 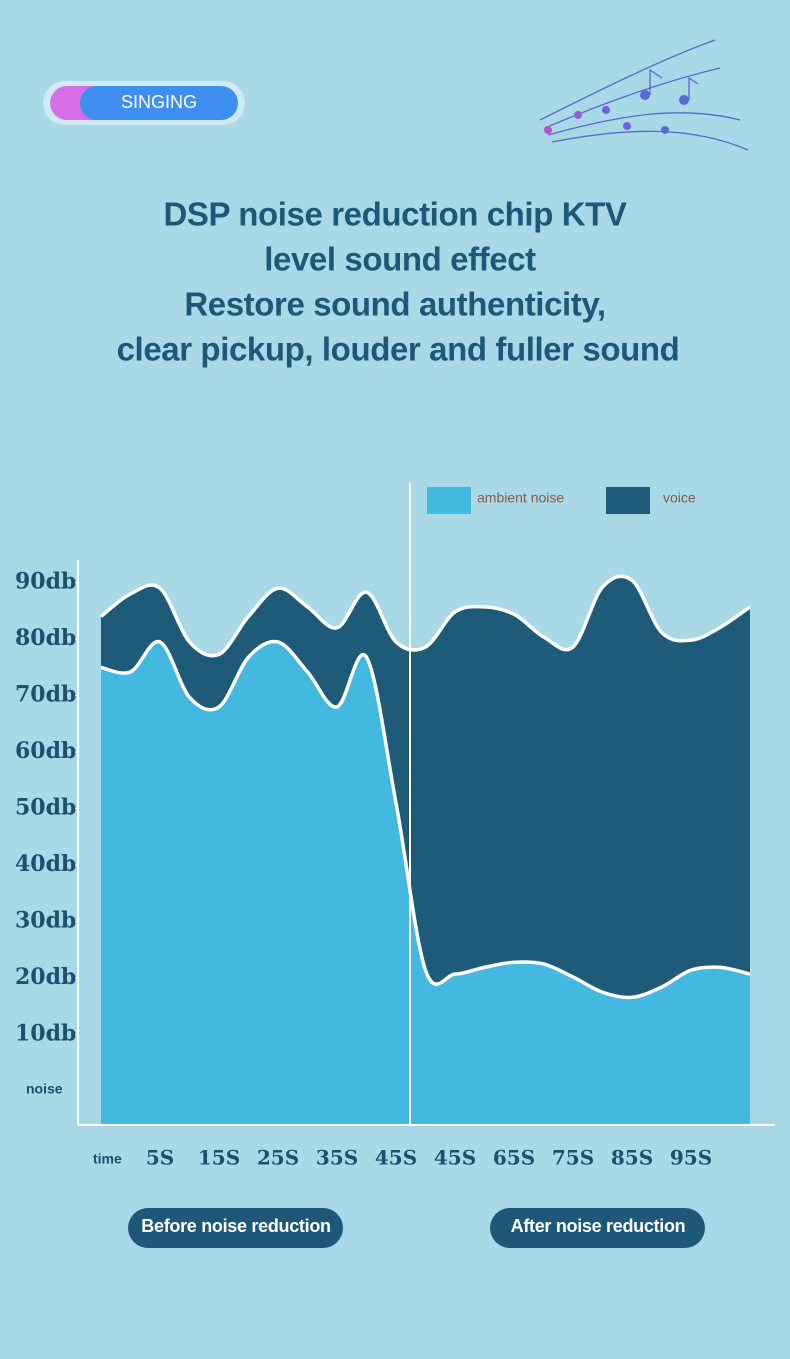 I want to click on x-tick-label: 65S, so click(x=514, y=1158).